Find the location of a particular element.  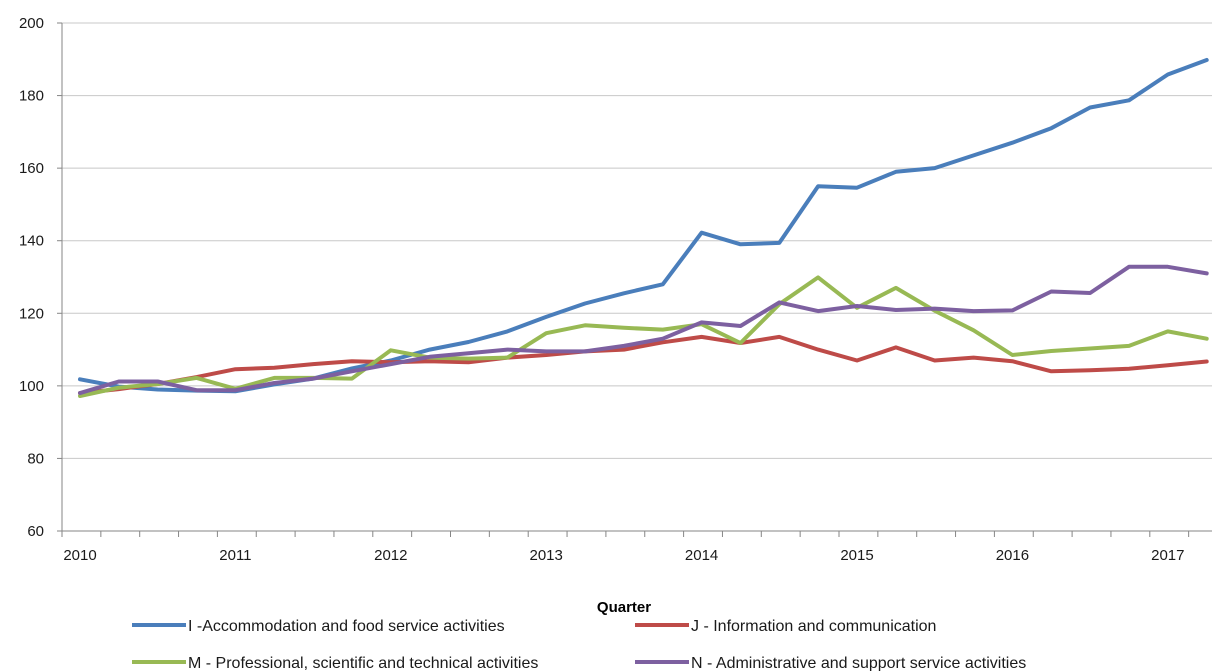

legend-label: J - Information and communication is located at coordinates (813, 626).